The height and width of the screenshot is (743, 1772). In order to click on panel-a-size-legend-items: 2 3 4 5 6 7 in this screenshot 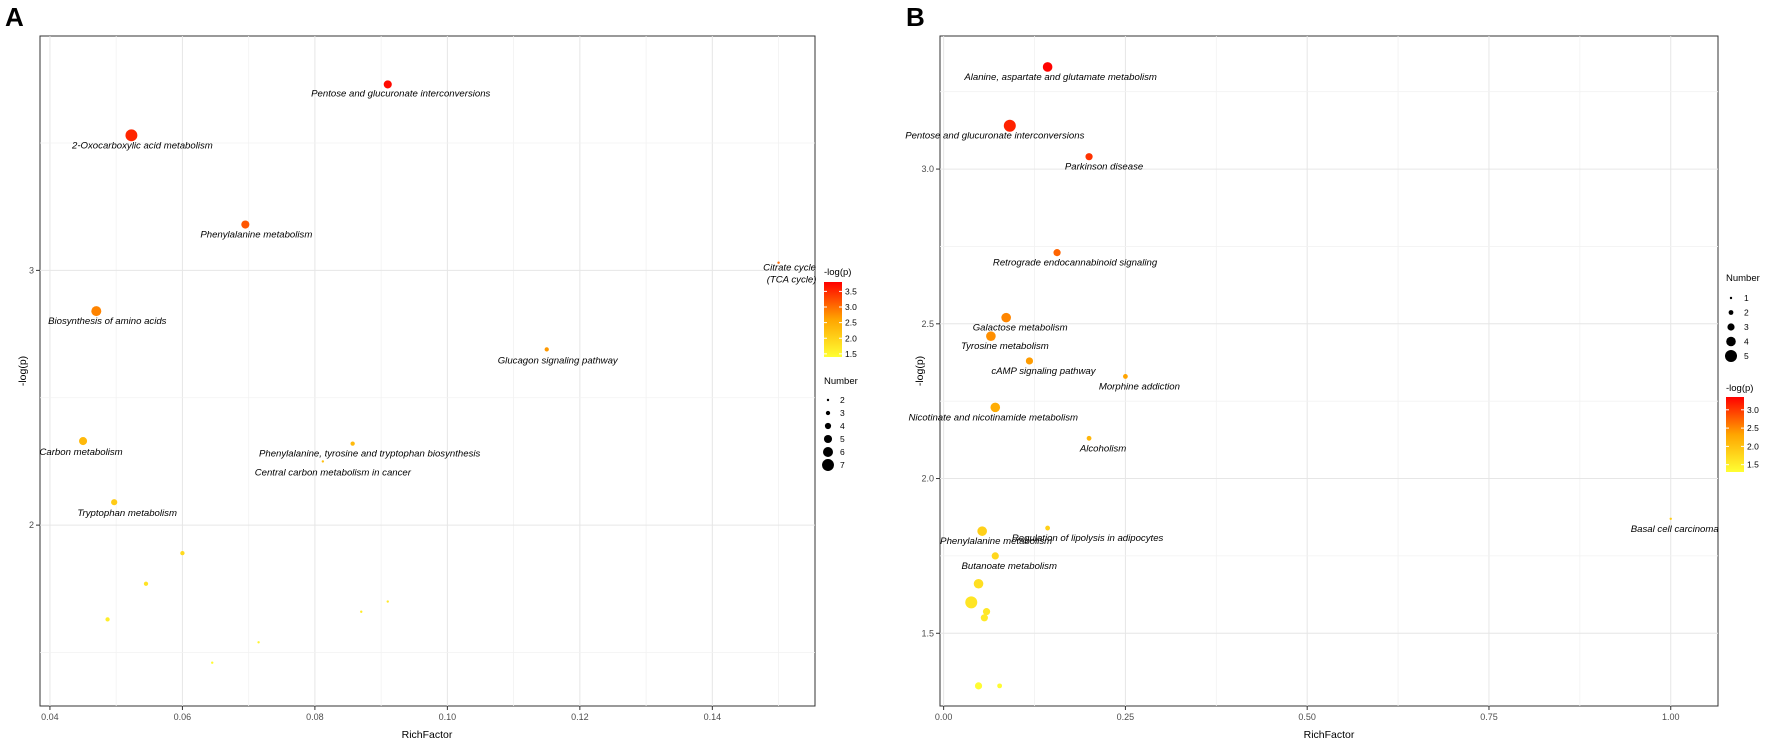, I will do `click(833, 433)`.